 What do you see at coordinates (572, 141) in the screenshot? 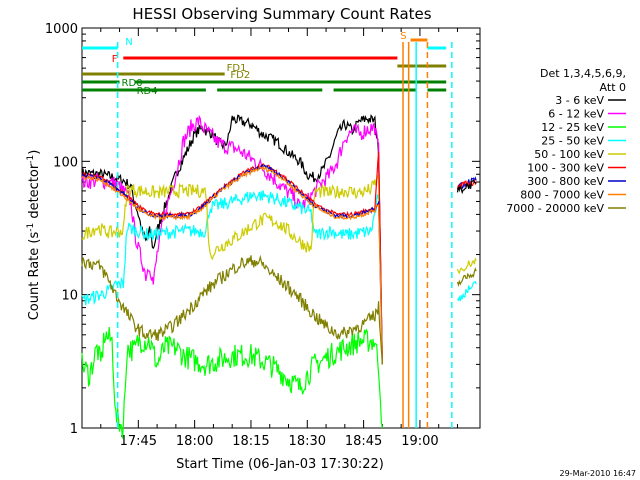
I see `legend-label: 25 - 50 keV` at bounding box center [572, 141].